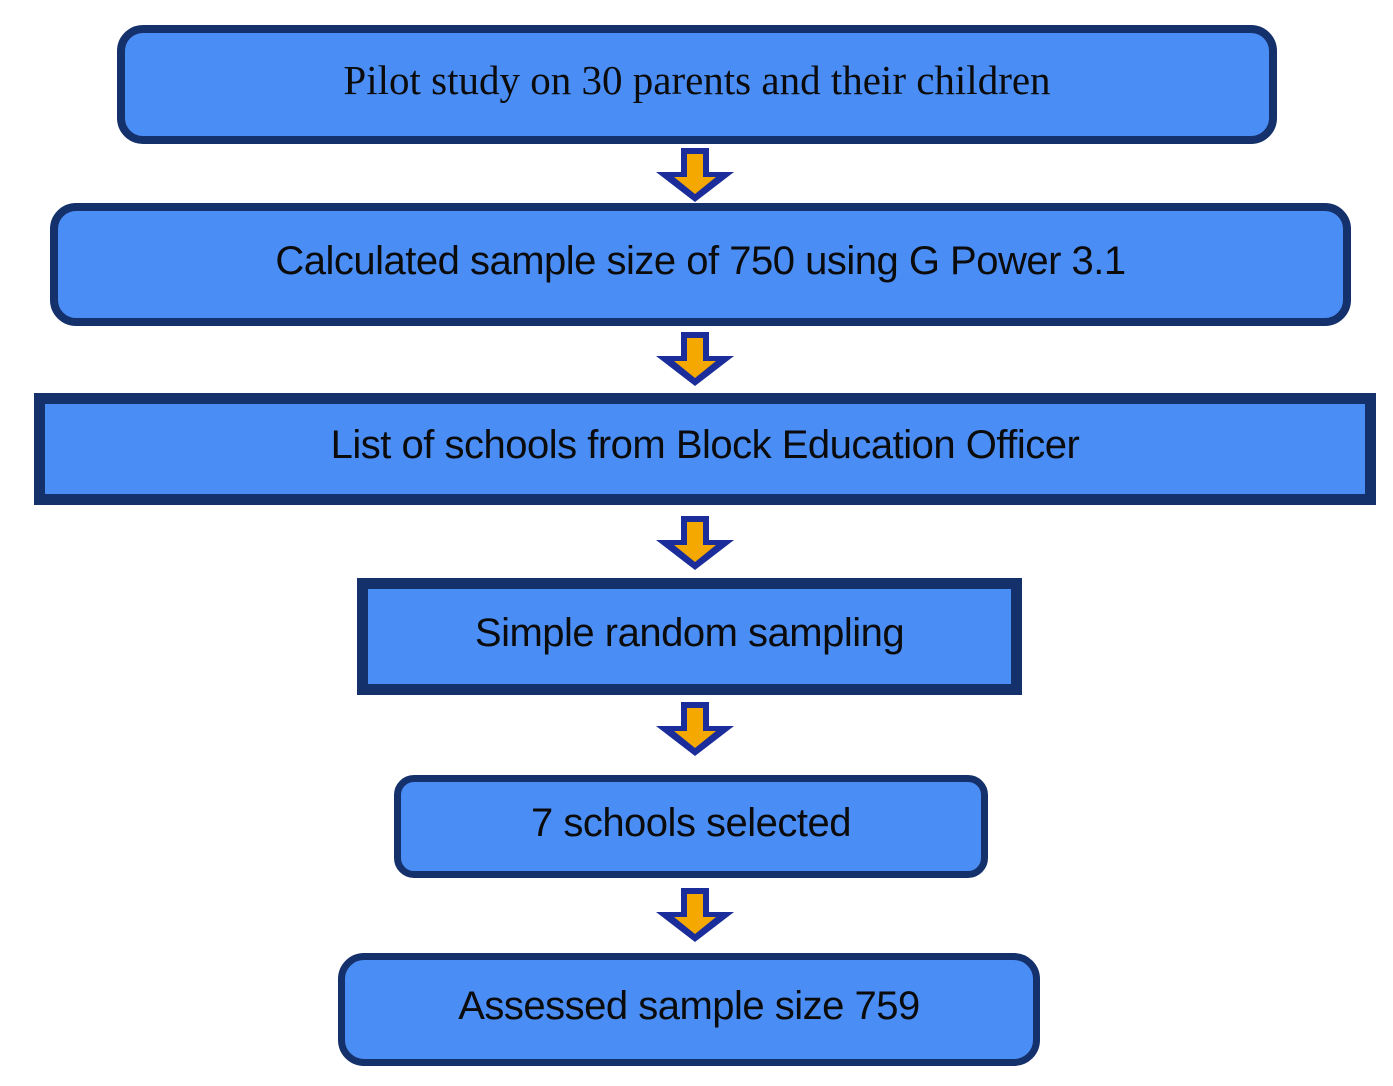 The width and height of the screenshot is (1393, 1086). Describe the element at coordinates (689, 1005) in the screenshot. I see `flow-step-label: Assessed sample size 759` at that location.